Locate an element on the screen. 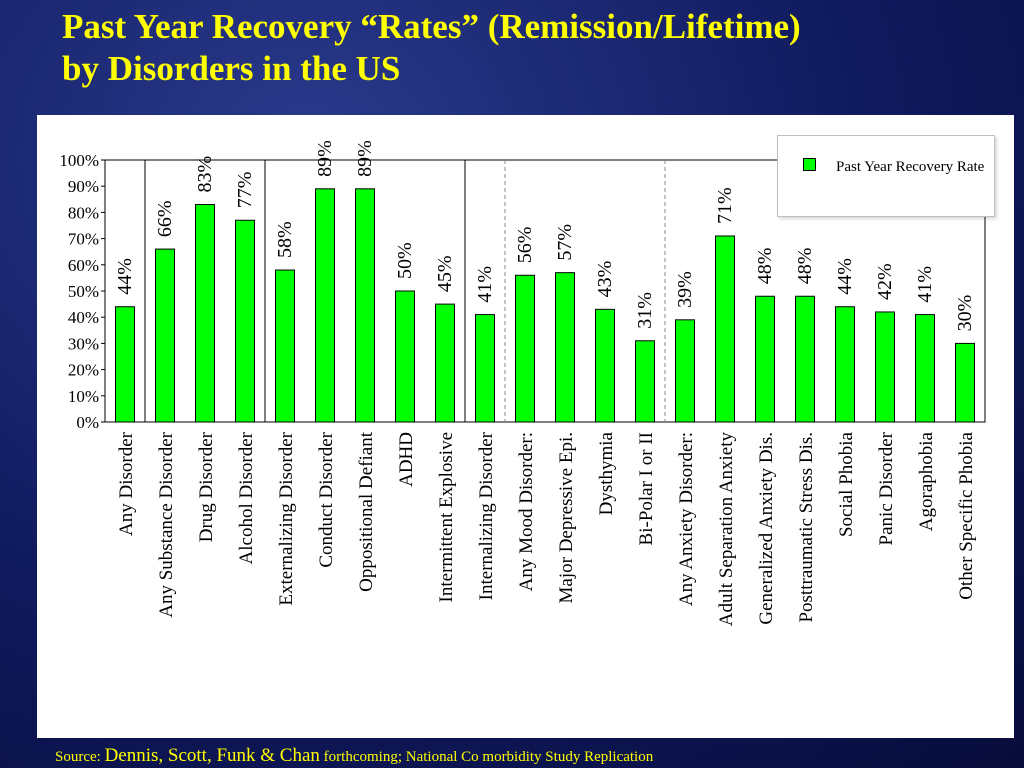 This screenshot has width=1024, height=768. category-label: Social Phobia is located at coordinates (846, 484).